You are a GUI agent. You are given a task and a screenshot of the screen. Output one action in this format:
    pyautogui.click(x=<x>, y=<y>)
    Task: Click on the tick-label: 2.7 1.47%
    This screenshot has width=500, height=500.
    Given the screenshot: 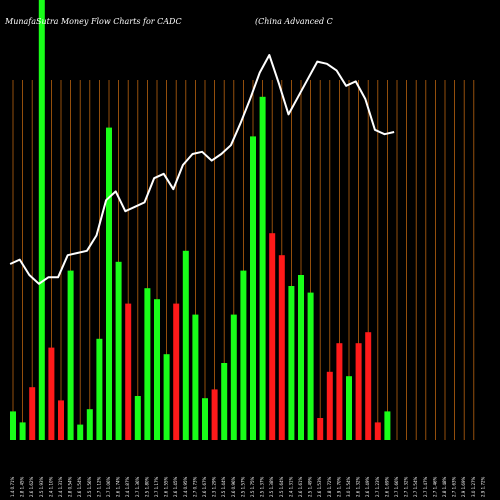 What is the action you would take?
    pyautogui.click(x=425, y=486)
    